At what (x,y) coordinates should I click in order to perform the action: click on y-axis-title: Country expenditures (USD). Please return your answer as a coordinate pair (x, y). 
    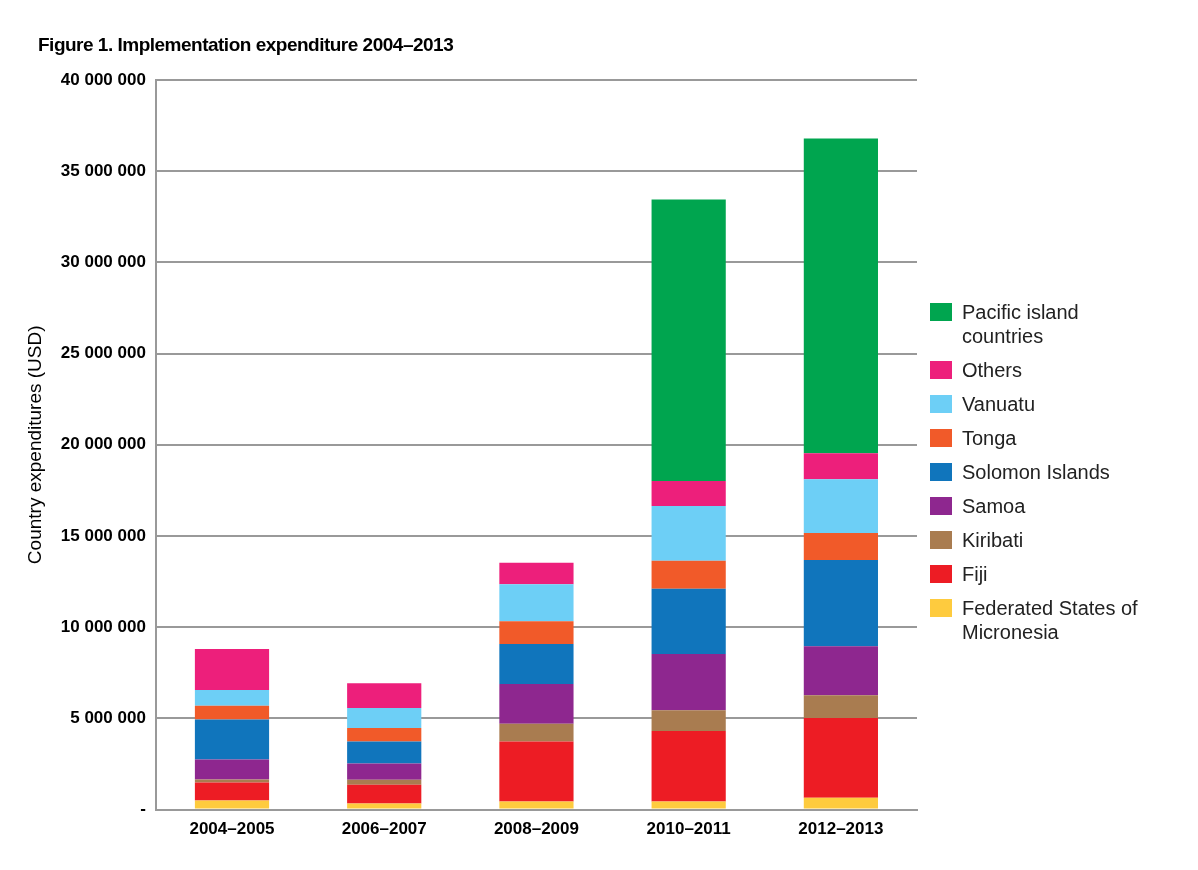
    Looking at the image, I should click on (34, 445).